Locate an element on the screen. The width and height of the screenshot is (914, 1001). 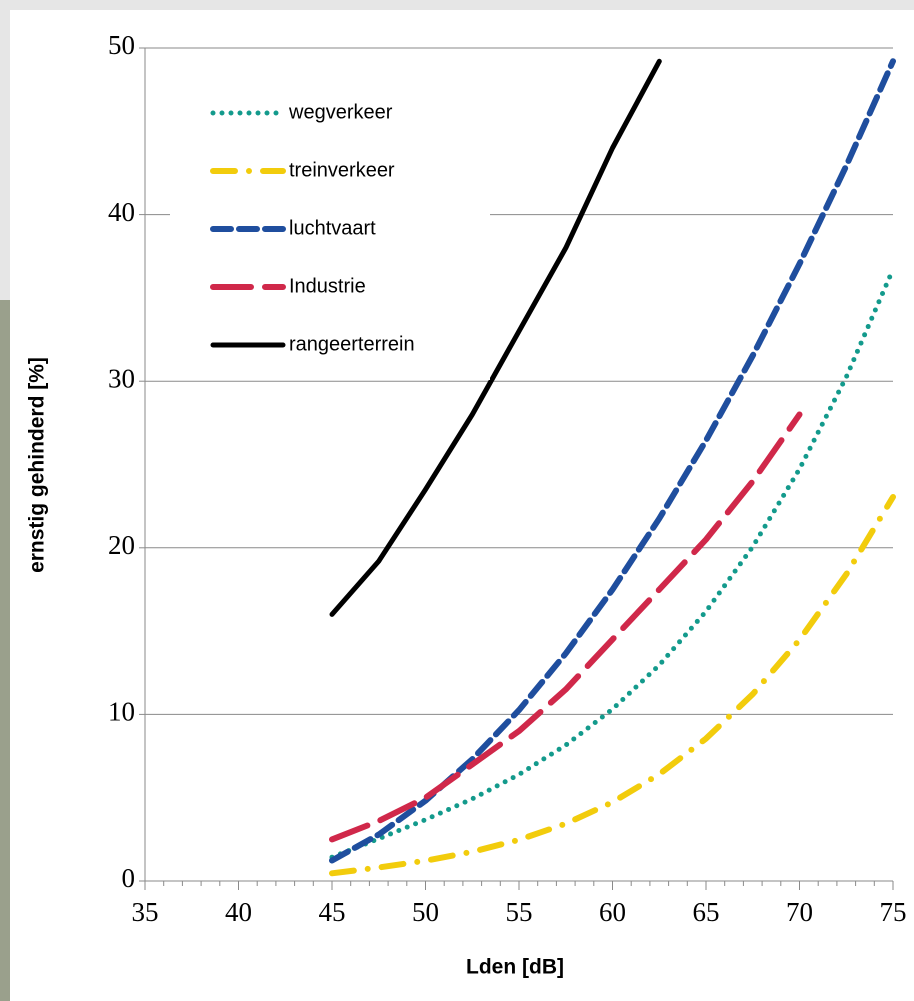
y-tick-label: 0 is located at coordinates (129, 878).